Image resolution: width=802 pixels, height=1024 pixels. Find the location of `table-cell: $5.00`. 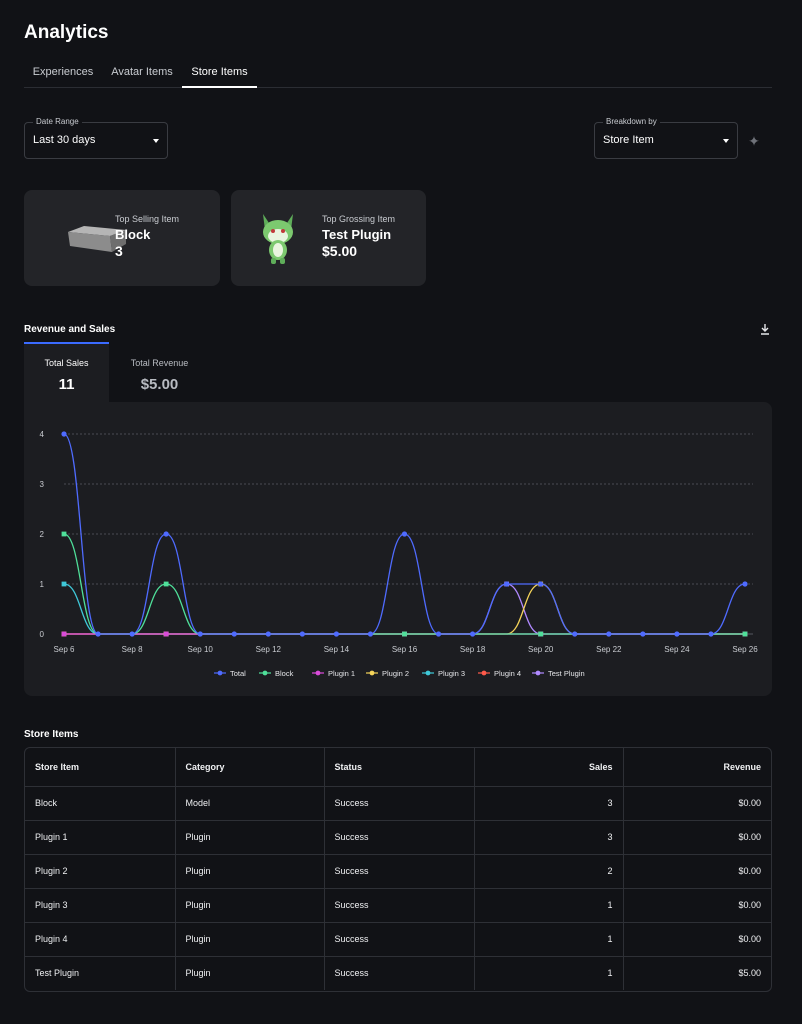

table-cell: $5.00 is located at coordinates (749, 973).